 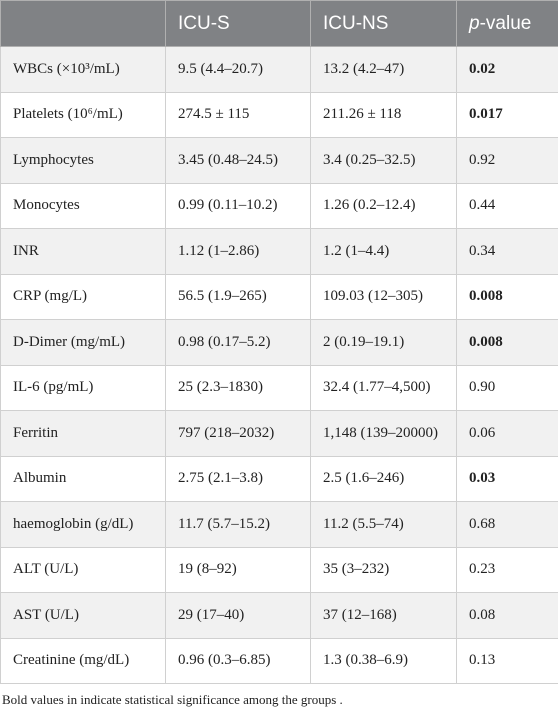 I want to click on table-cell: Platelets (10⁶/mL), so click(x=83, y=114).